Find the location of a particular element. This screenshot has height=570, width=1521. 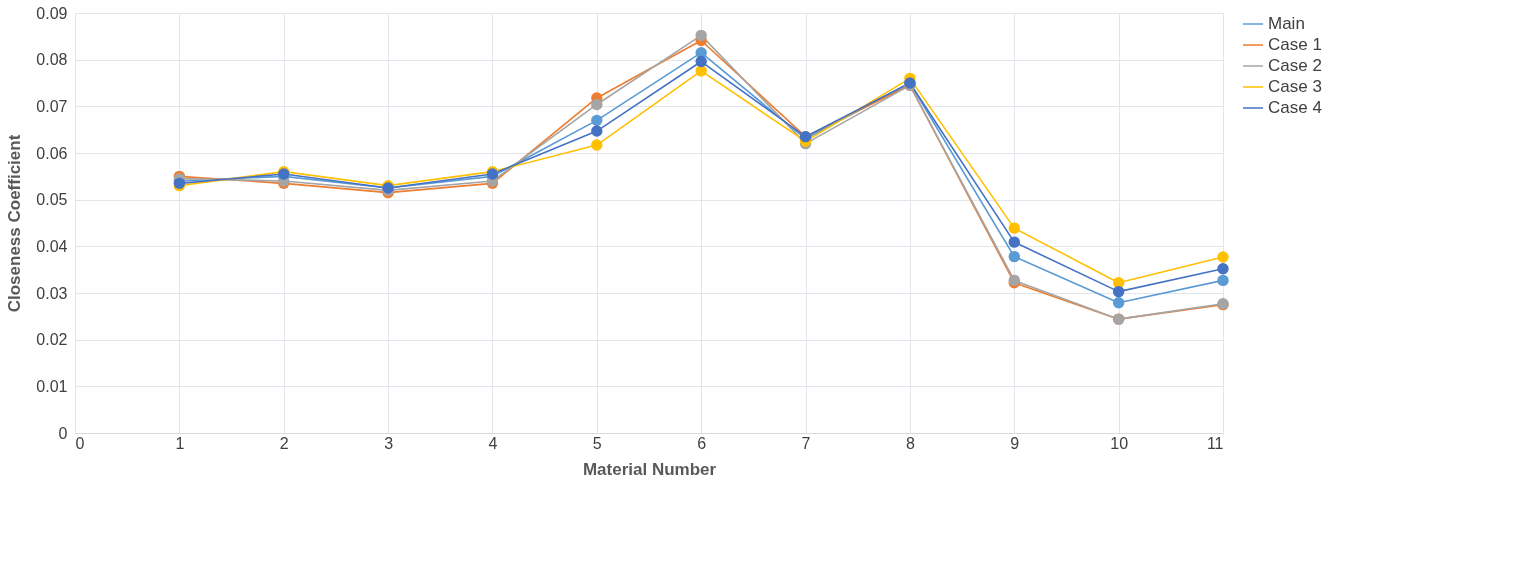

x-tick-label: 8 is located at coordinates (910, 443).